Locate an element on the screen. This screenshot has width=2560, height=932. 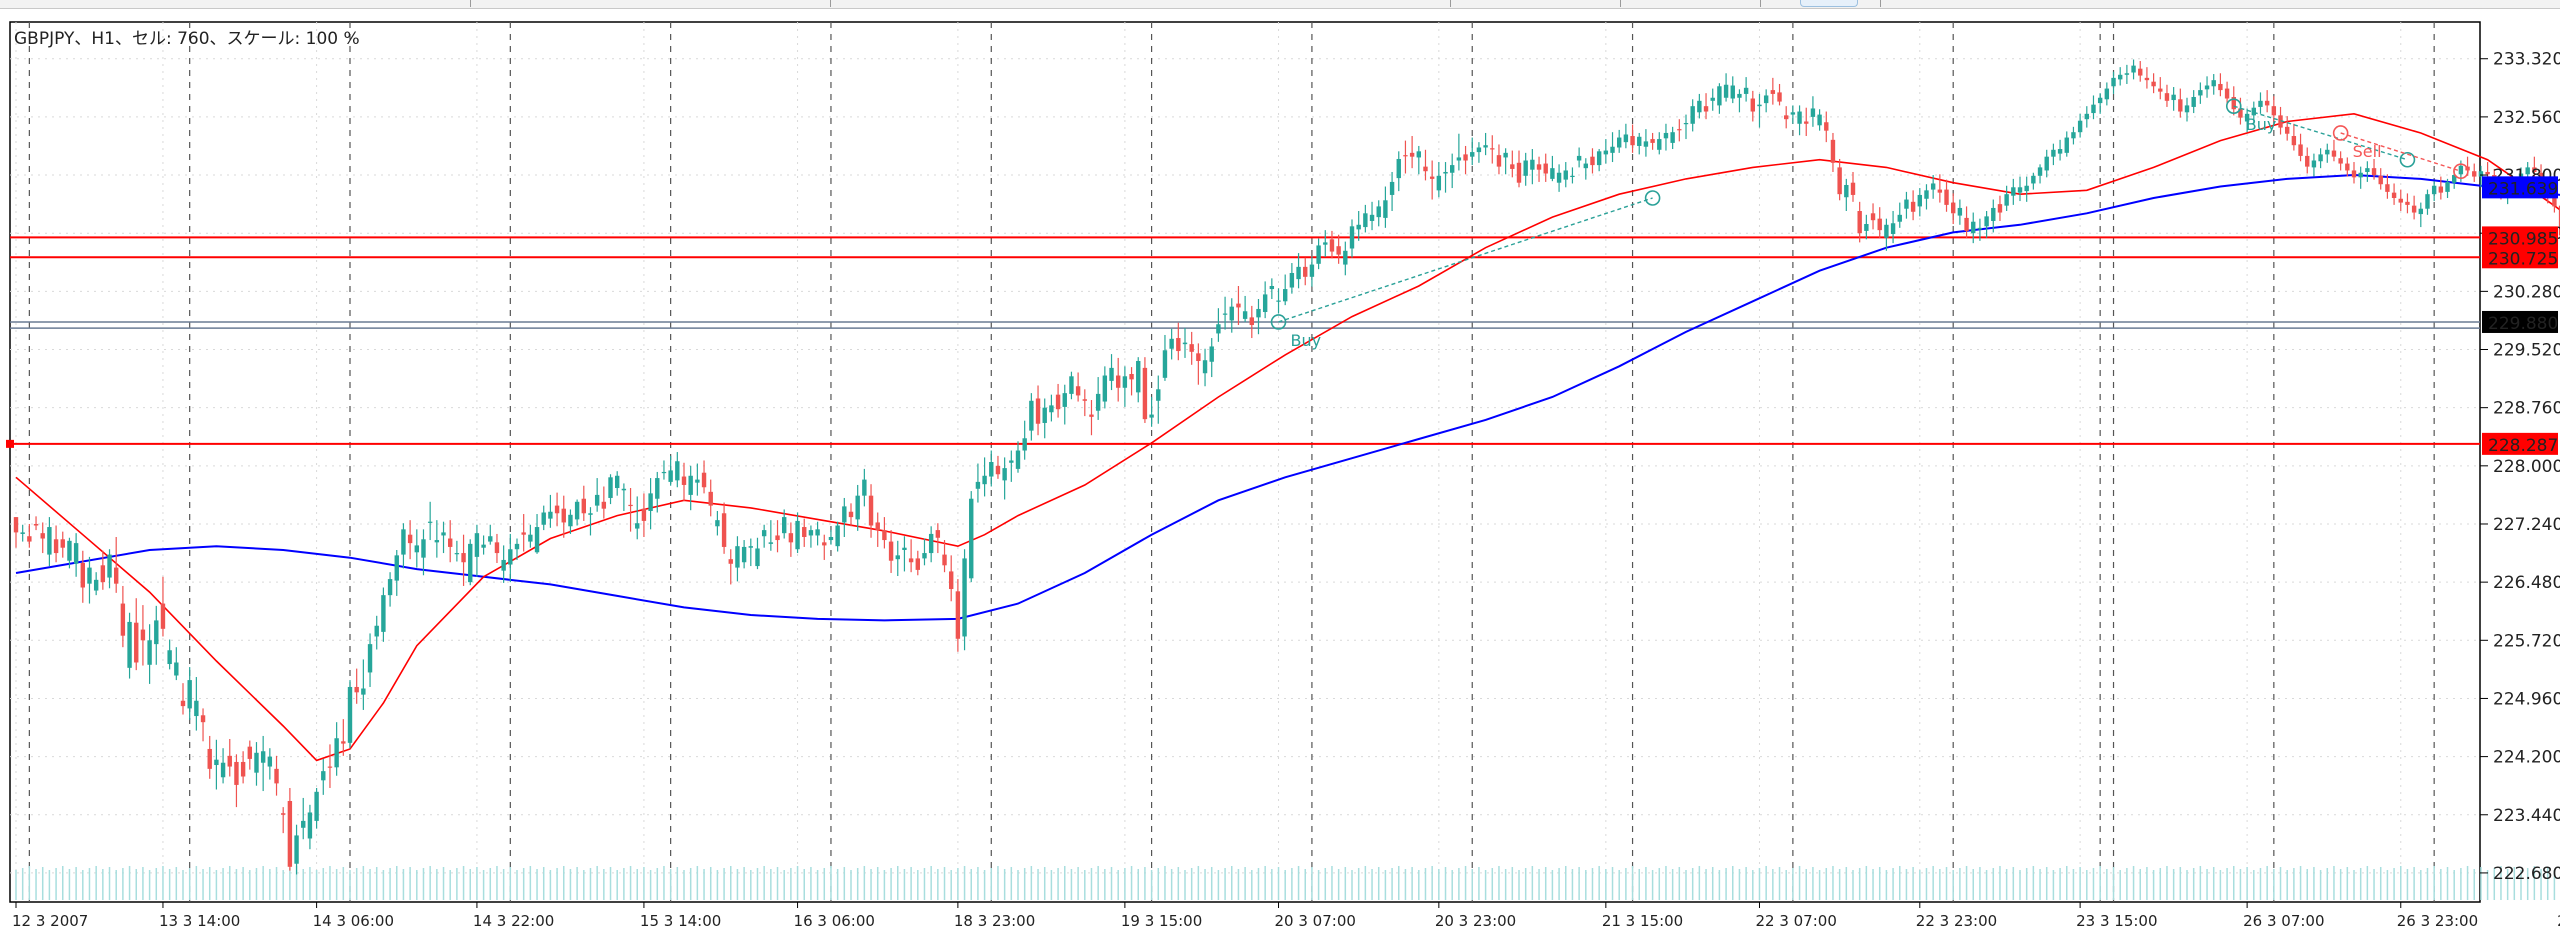
trade-label: Sell is located at coordinates (2367, 151).